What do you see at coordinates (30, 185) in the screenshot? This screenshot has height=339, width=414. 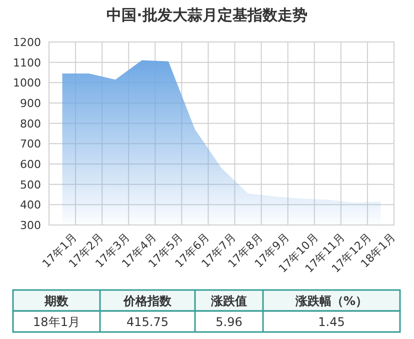 I see `y-tick-label: 500` at bounding box center [30, 185].